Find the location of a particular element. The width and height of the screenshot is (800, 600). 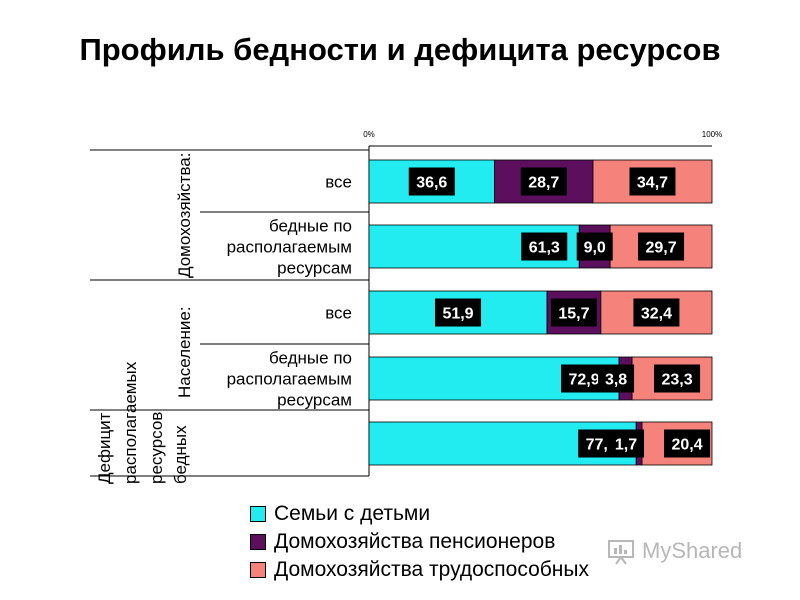

group-label: располагаемых is located at coordinates (130, 422).